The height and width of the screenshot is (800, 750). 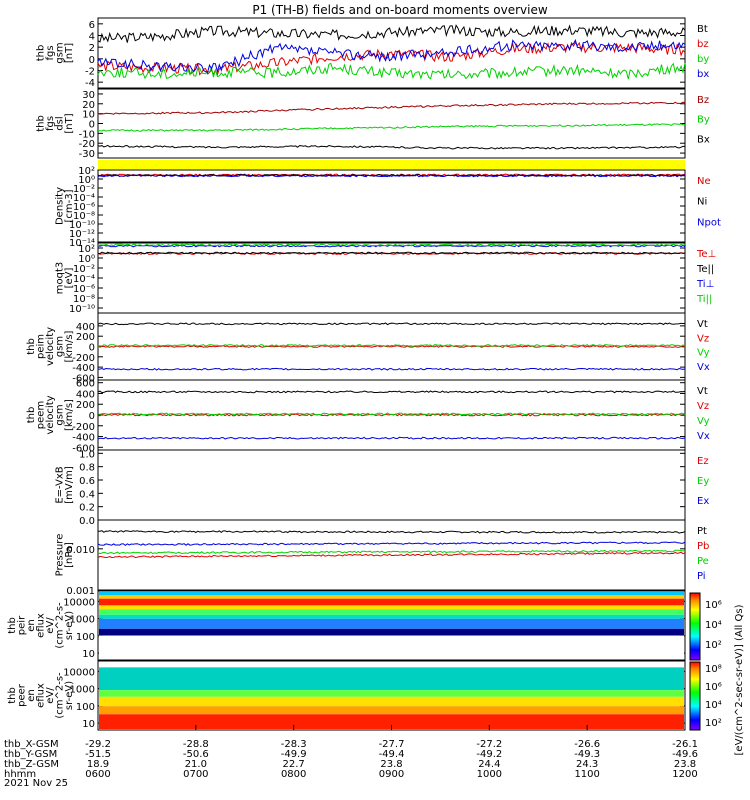 What do you see at coordinates (391, 392) in the screenshot?
I see `series-Vt` at bounding box center [391, 392].